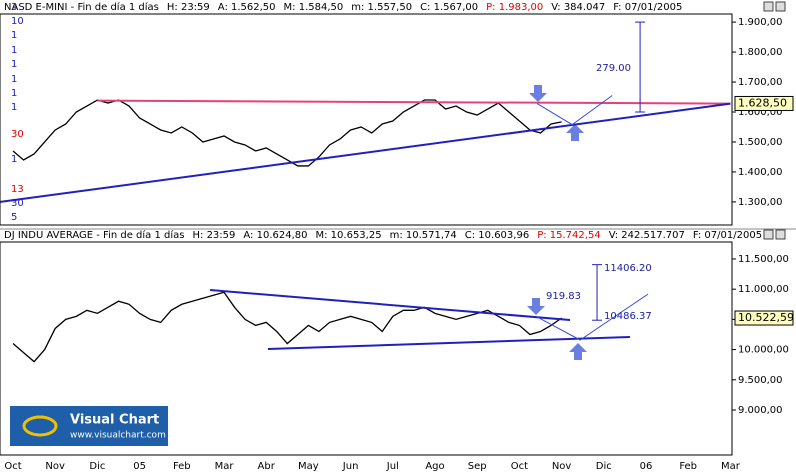  Describe the element at coordinates (81, 7) in the screenshot. I see `header-field: NASD E-MINI - Fin de día 1 días` at that location.